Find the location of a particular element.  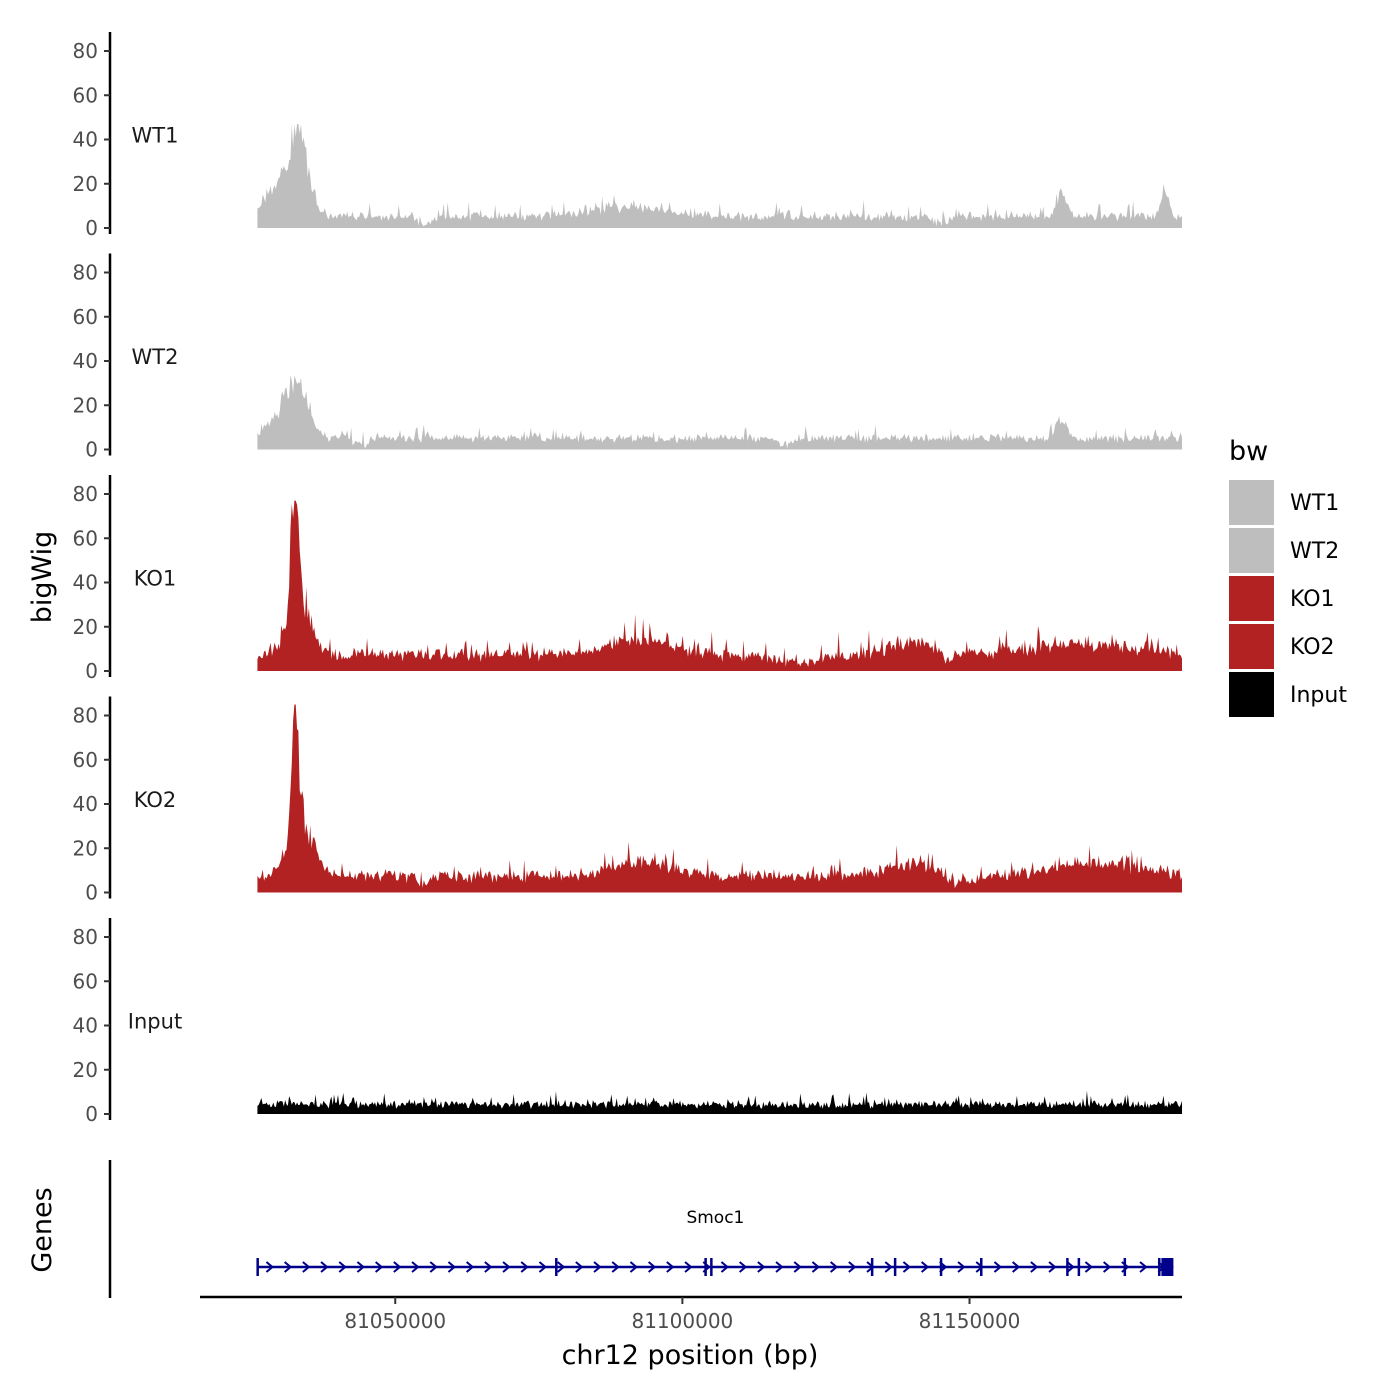

track-label-ko2: KO2 is located at coordinates (155, 800).